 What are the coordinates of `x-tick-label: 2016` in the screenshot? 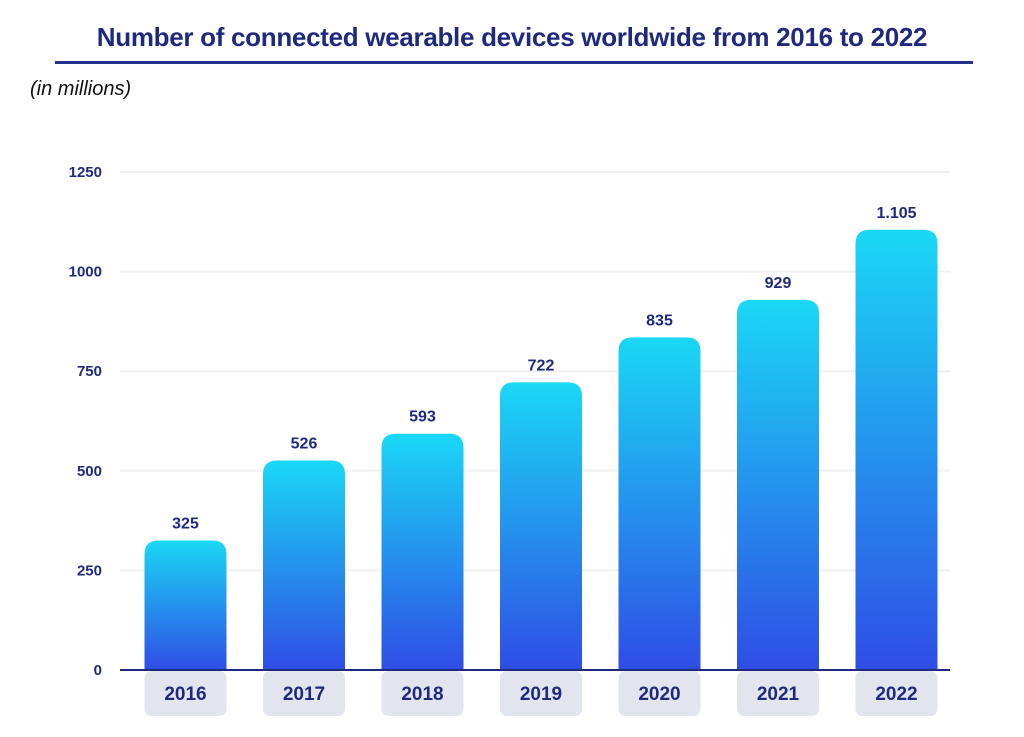 It's located at (185, 694).